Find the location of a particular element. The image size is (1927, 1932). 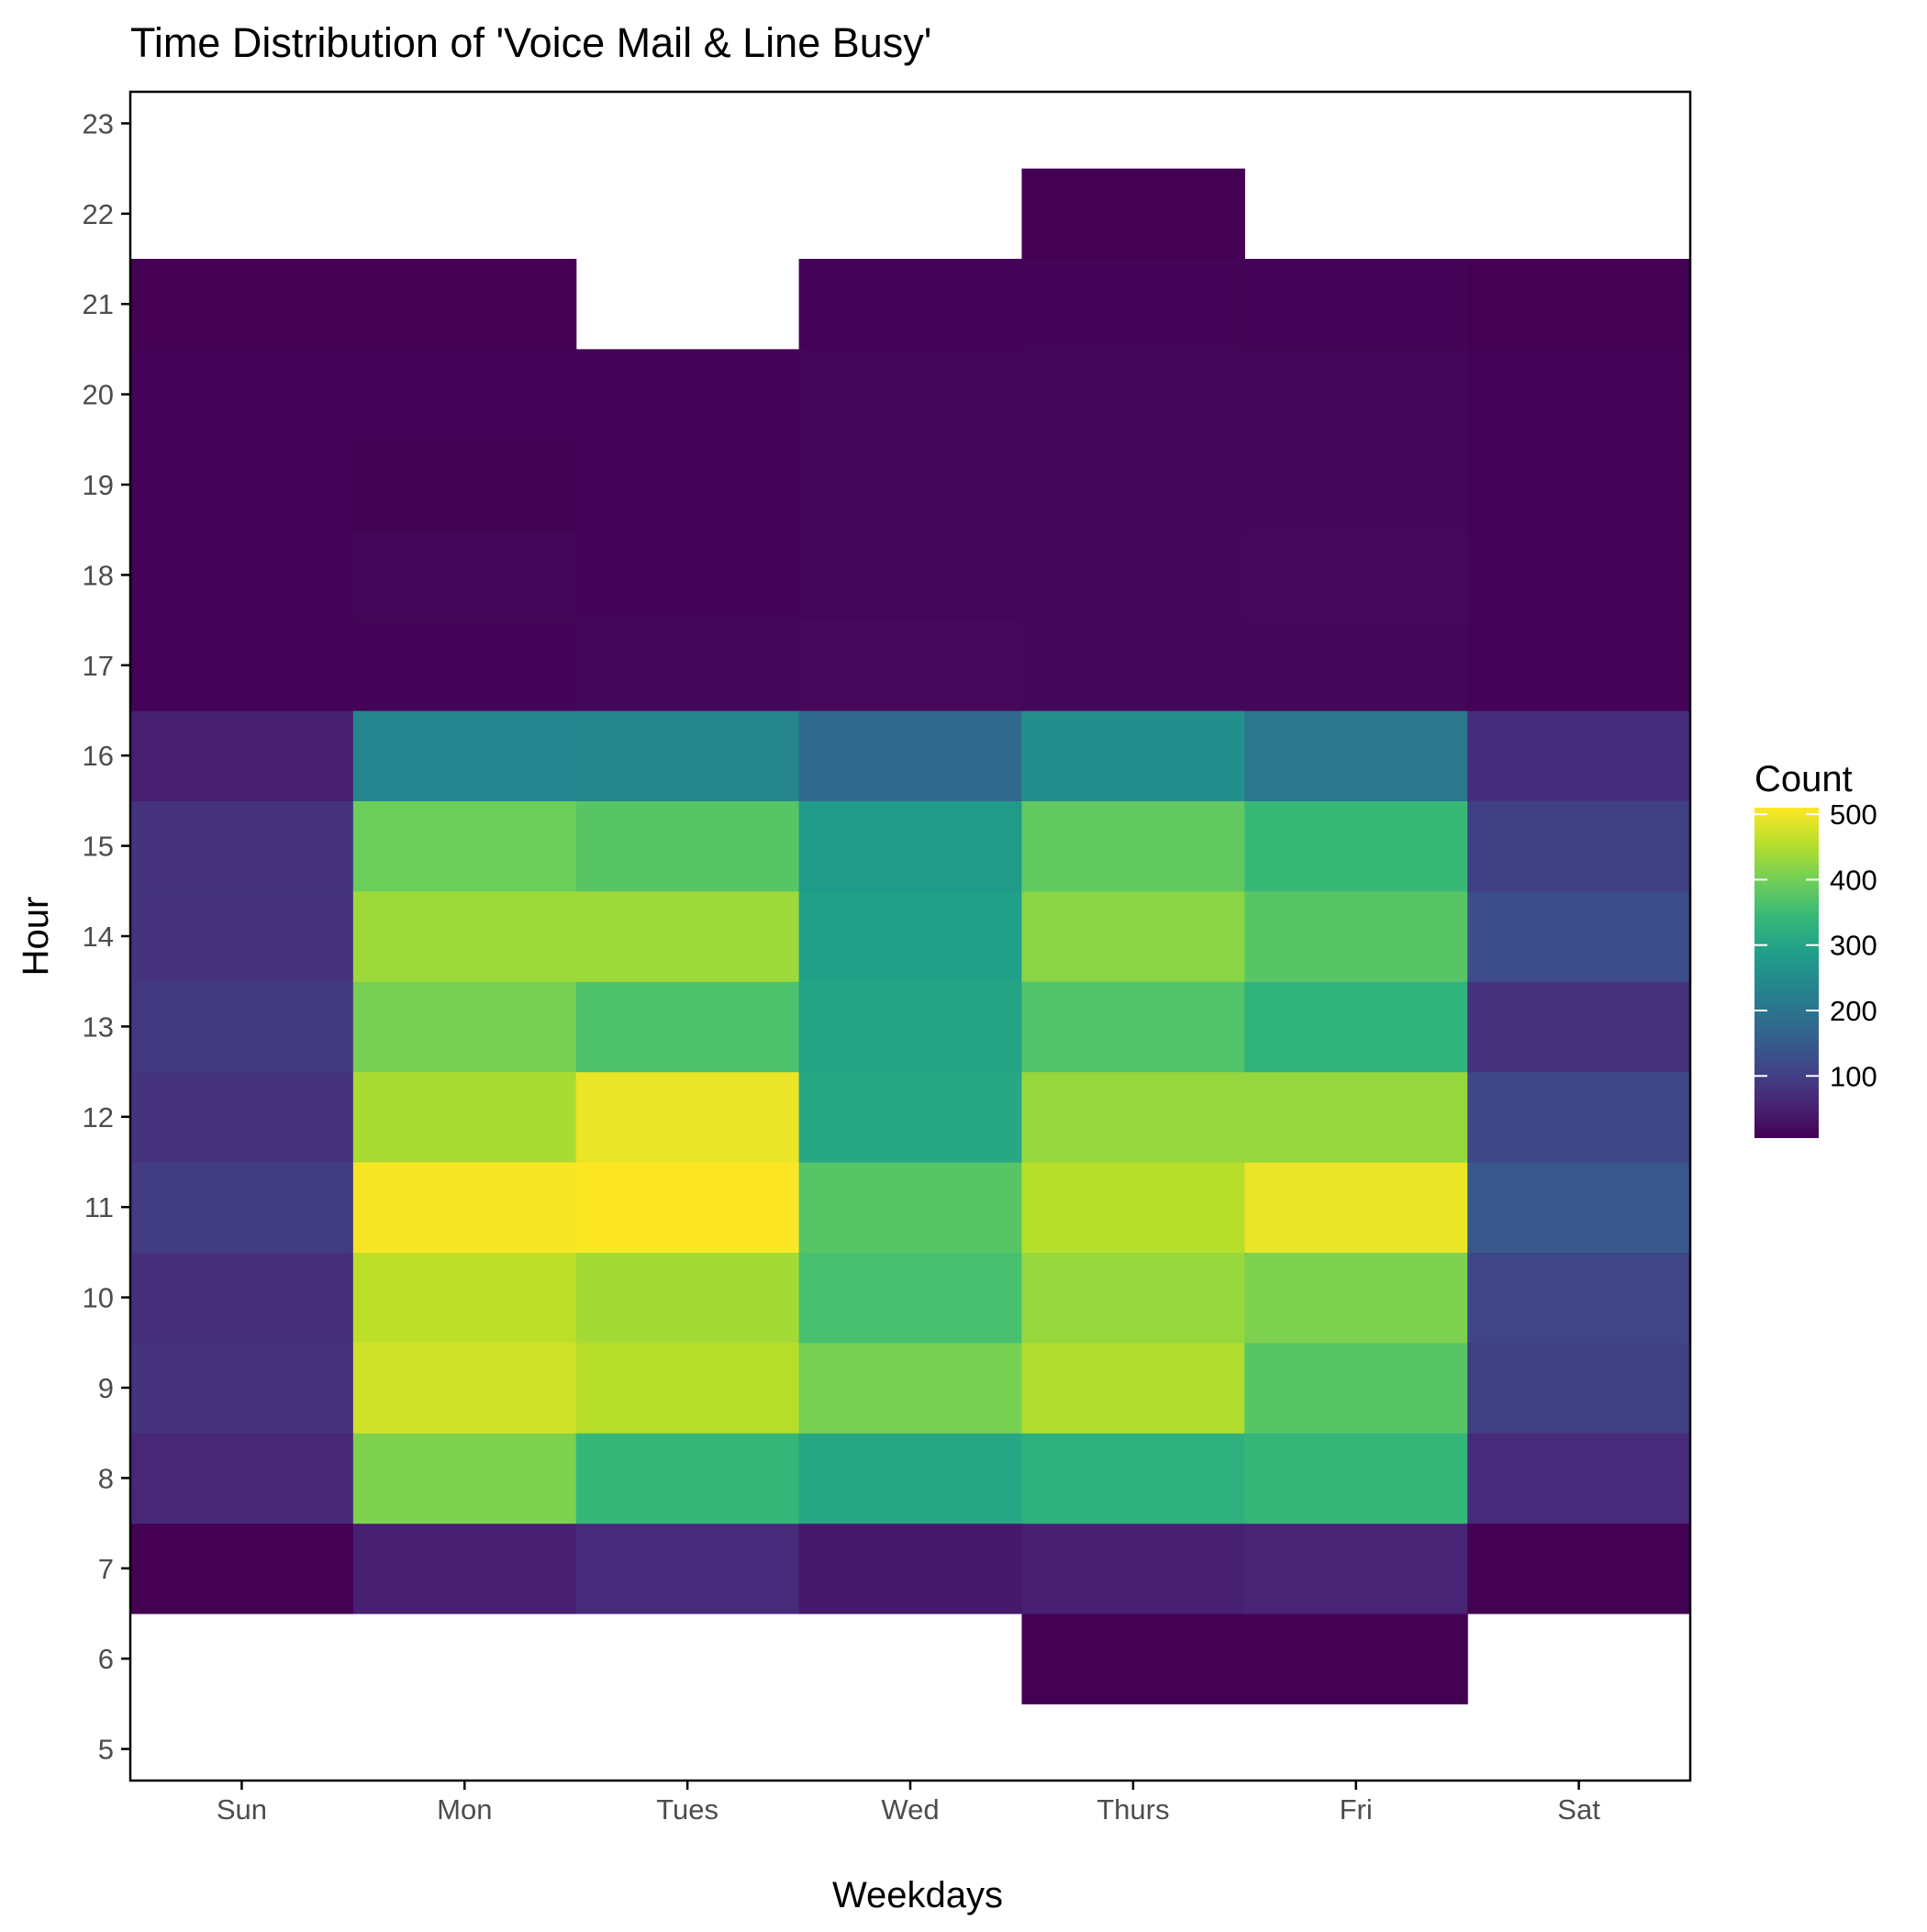

y-tick-label-15: 15 is located at coordinates (98, 847).